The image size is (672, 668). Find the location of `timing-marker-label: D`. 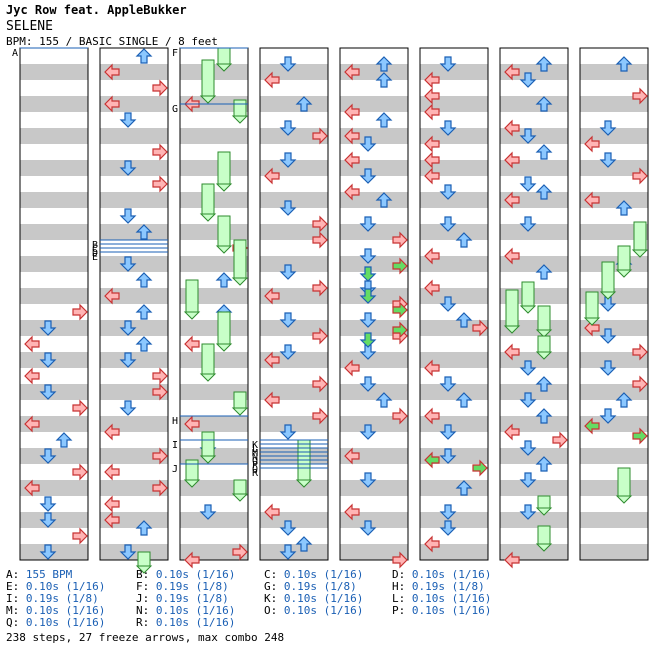

timing-marker-label: D is located at coordinates (95, 253).